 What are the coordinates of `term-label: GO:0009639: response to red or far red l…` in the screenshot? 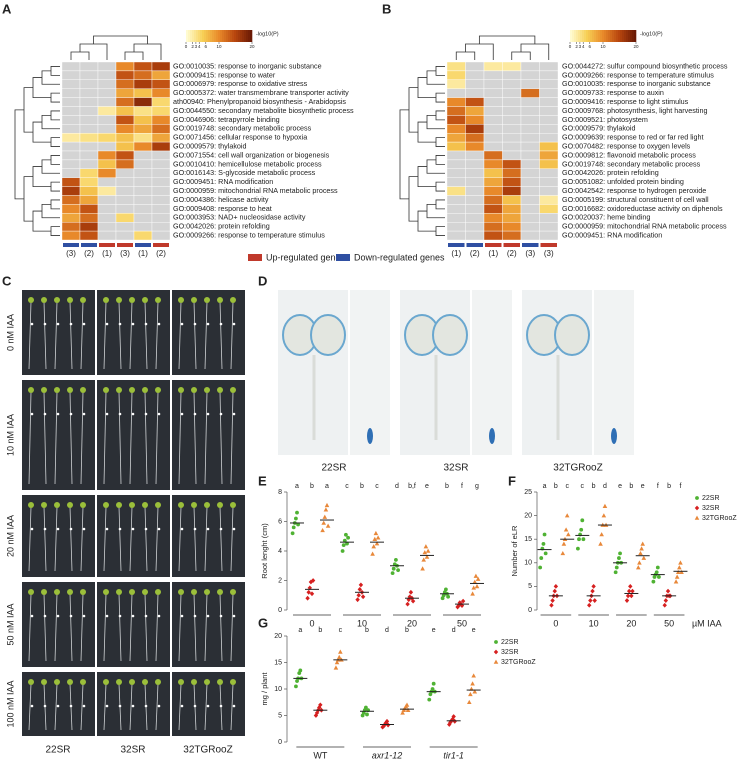 It's located at (632, 137).